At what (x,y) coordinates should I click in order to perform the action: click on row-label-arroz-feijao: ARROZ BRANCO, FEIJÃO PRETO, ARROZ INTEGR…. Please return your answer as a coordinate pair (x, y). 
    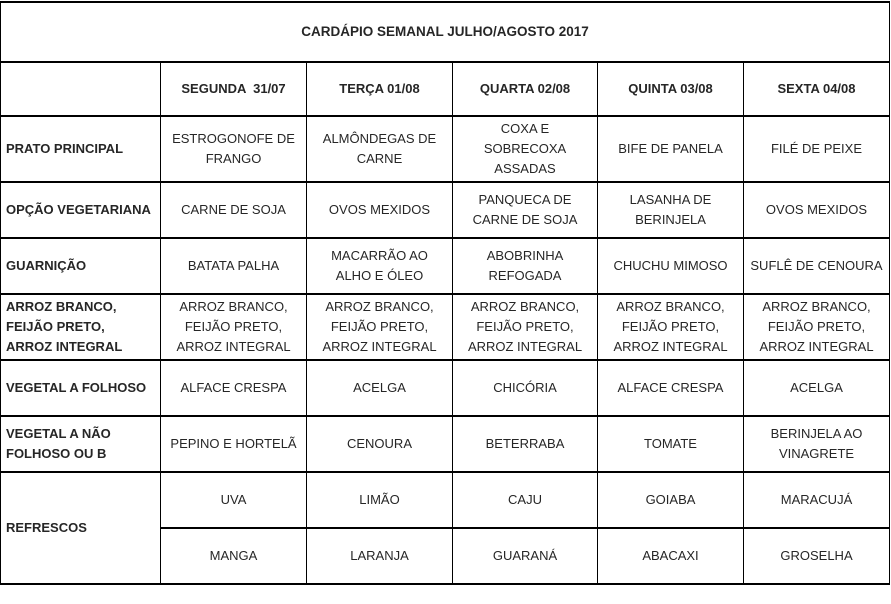
    Looking at the image, I should click on (80, 327).